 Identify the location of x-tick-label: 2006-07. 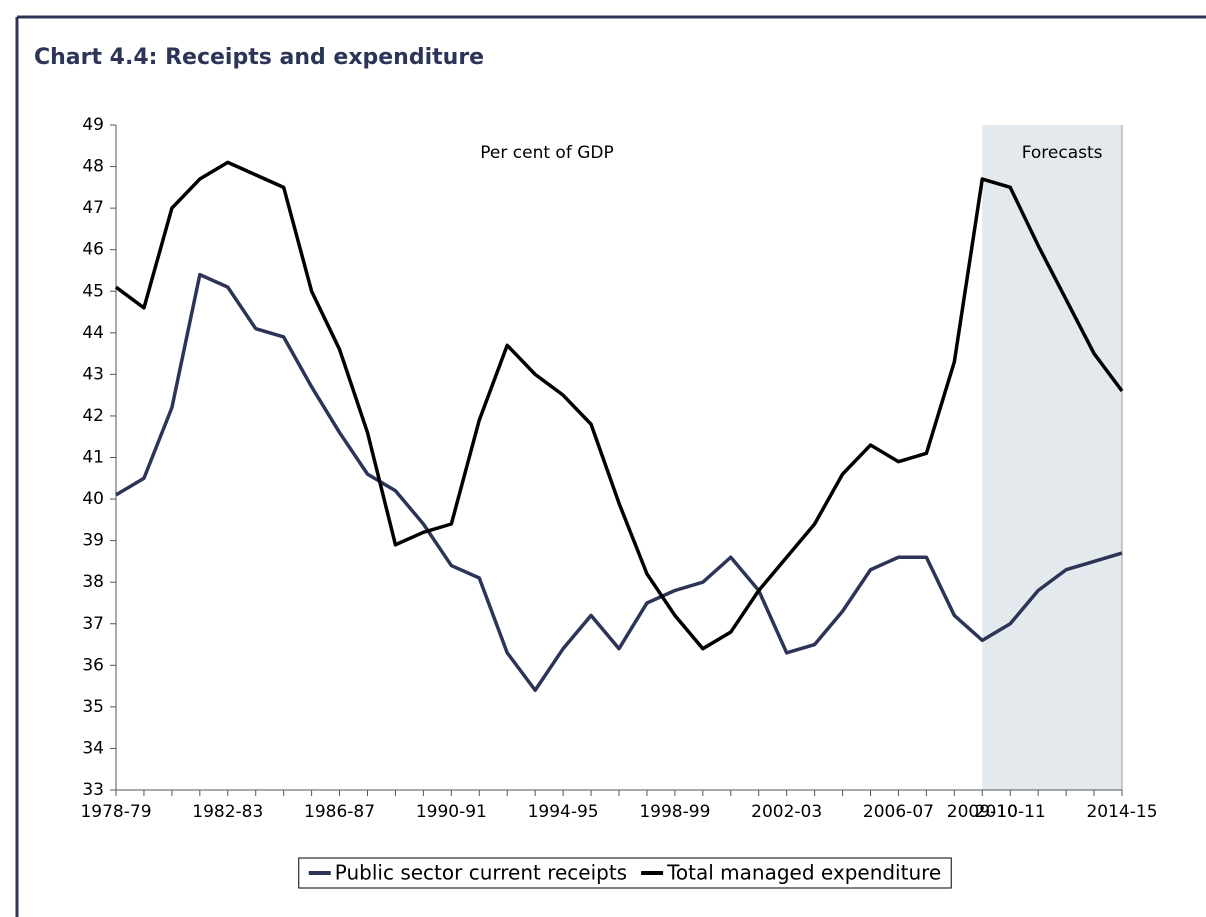
(898, 812).